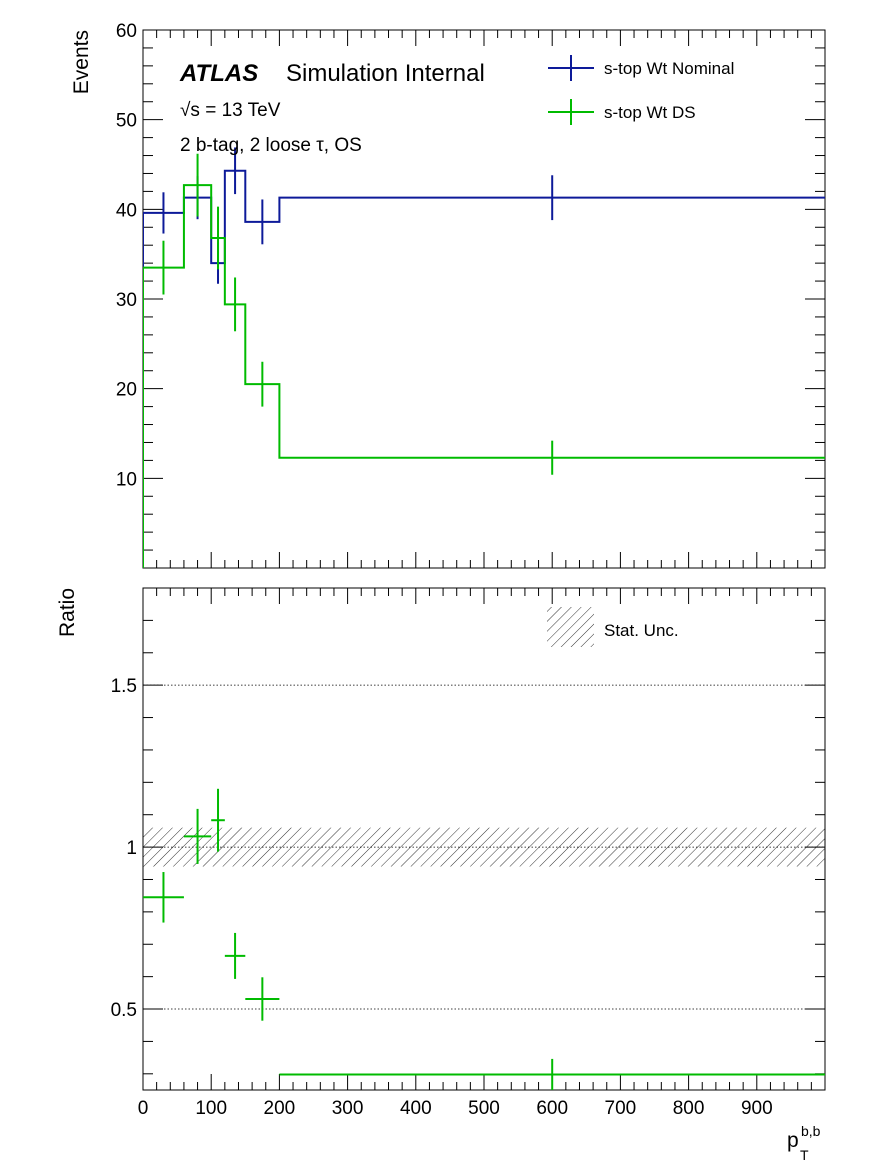  What do you see at coordinates (271, 145) in the screenshot?
I see `region-label: 2 b-tag, 2 loose τ, OS` at bounding box center [271, 145].